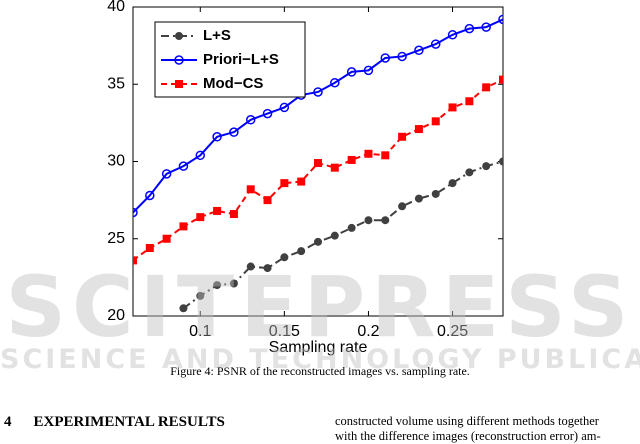 The height and width of the screenshot is (444, 640). I want to click on section-number: 4, so click(8, 422).